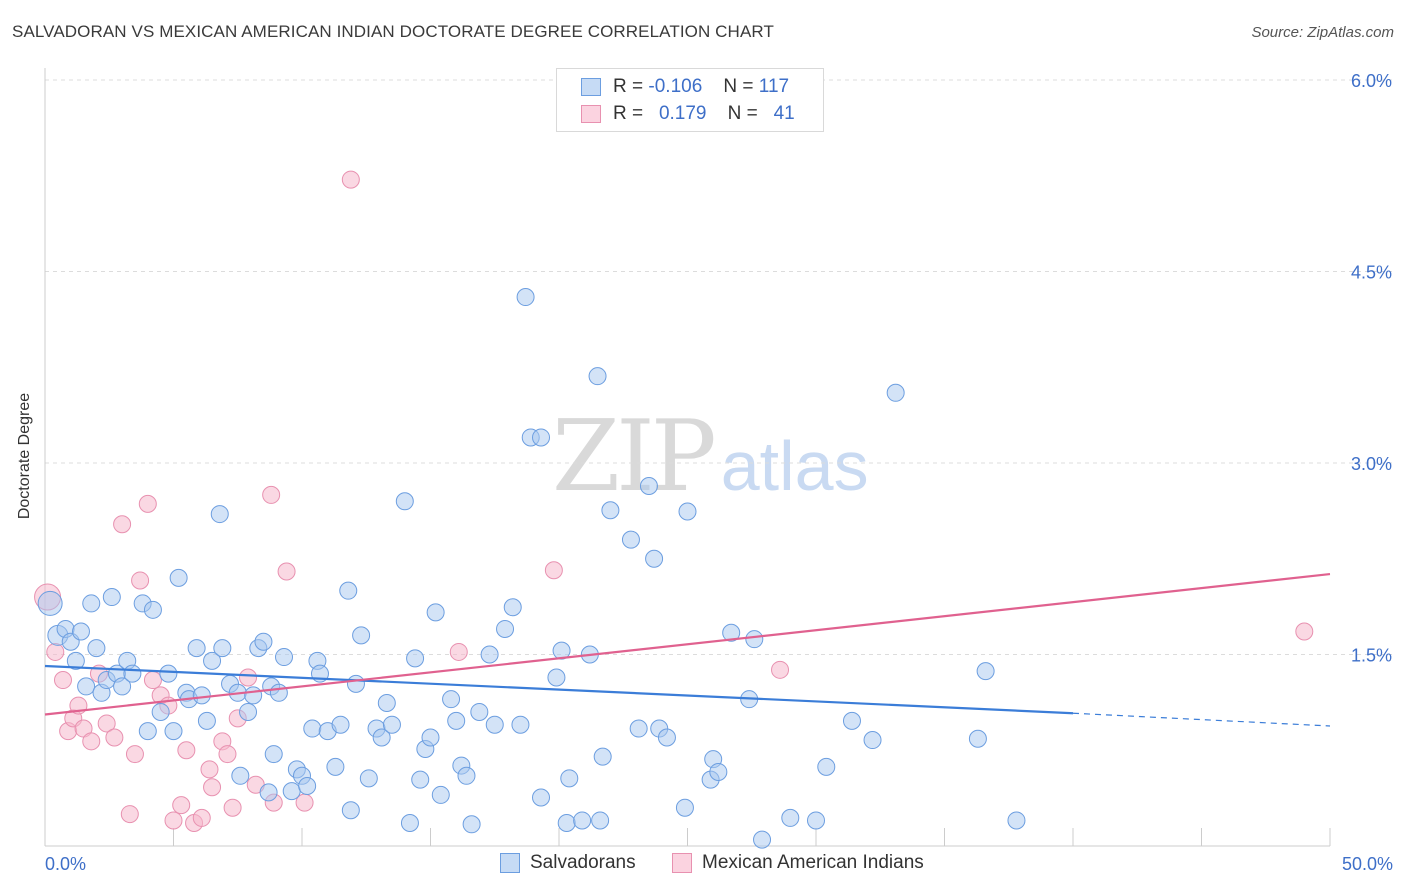  What do you see at coordinates (1201, 719) in the screenshot?
I see `trend-line-salvadorans-extension` at bounding box center [1201, 719].